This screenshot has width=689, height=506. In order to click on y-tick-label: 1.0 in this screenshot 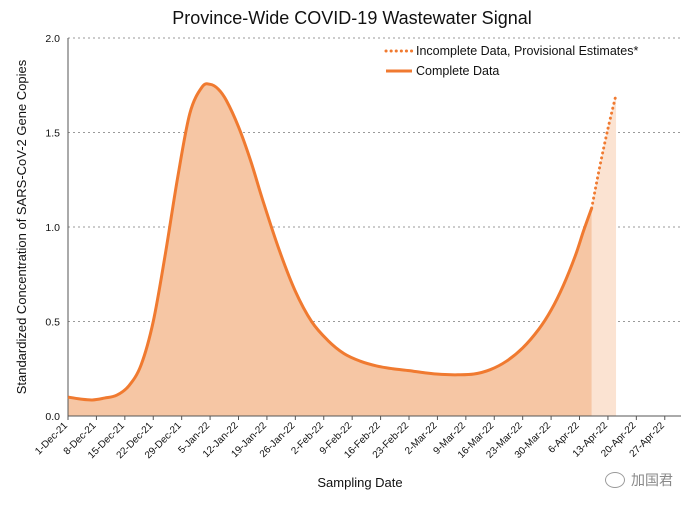, I will do `click(52, 228)`.